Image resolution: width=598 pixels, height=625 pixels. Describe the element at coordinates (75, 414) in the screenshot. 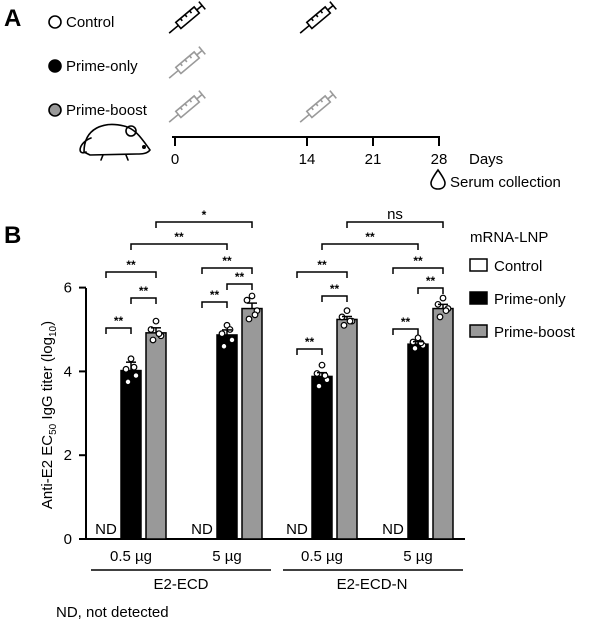

I see `y-ticks: 0 2 4 6` at that location.